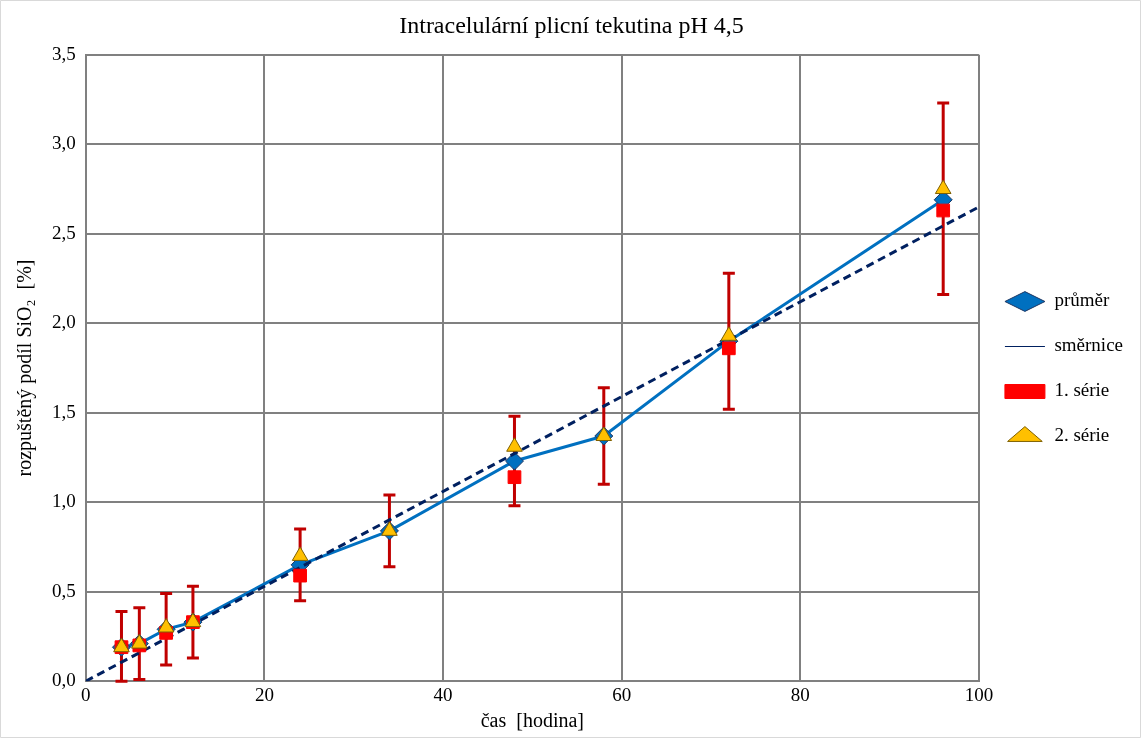 The height and width of the screenshot is (738, 1141). Describe the element at coordinates (800, 694) in the screenshot. I see `x-tick-label: 80` at that location.